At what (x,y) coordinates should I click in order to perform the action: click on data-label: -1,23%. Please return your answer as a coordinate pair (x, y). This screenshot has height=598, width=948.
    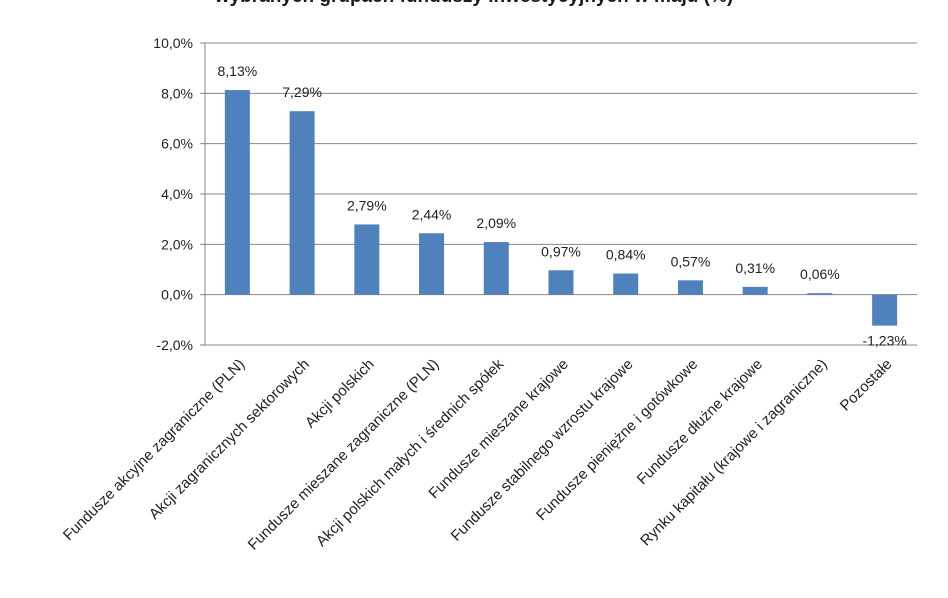
    Looking at the image, I should click on (884, 341).